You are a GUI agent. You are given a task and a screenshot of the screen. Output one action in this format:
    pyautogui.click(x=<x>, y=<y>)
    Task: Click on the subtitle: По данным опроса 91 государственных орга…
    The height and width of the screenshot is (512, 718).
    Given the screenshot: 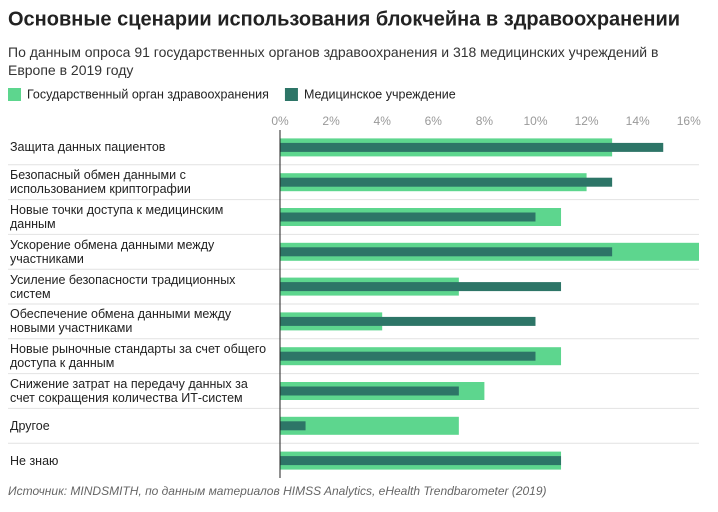 What is the action you would take?
    pyautogui.click(x=333, y=61)
    